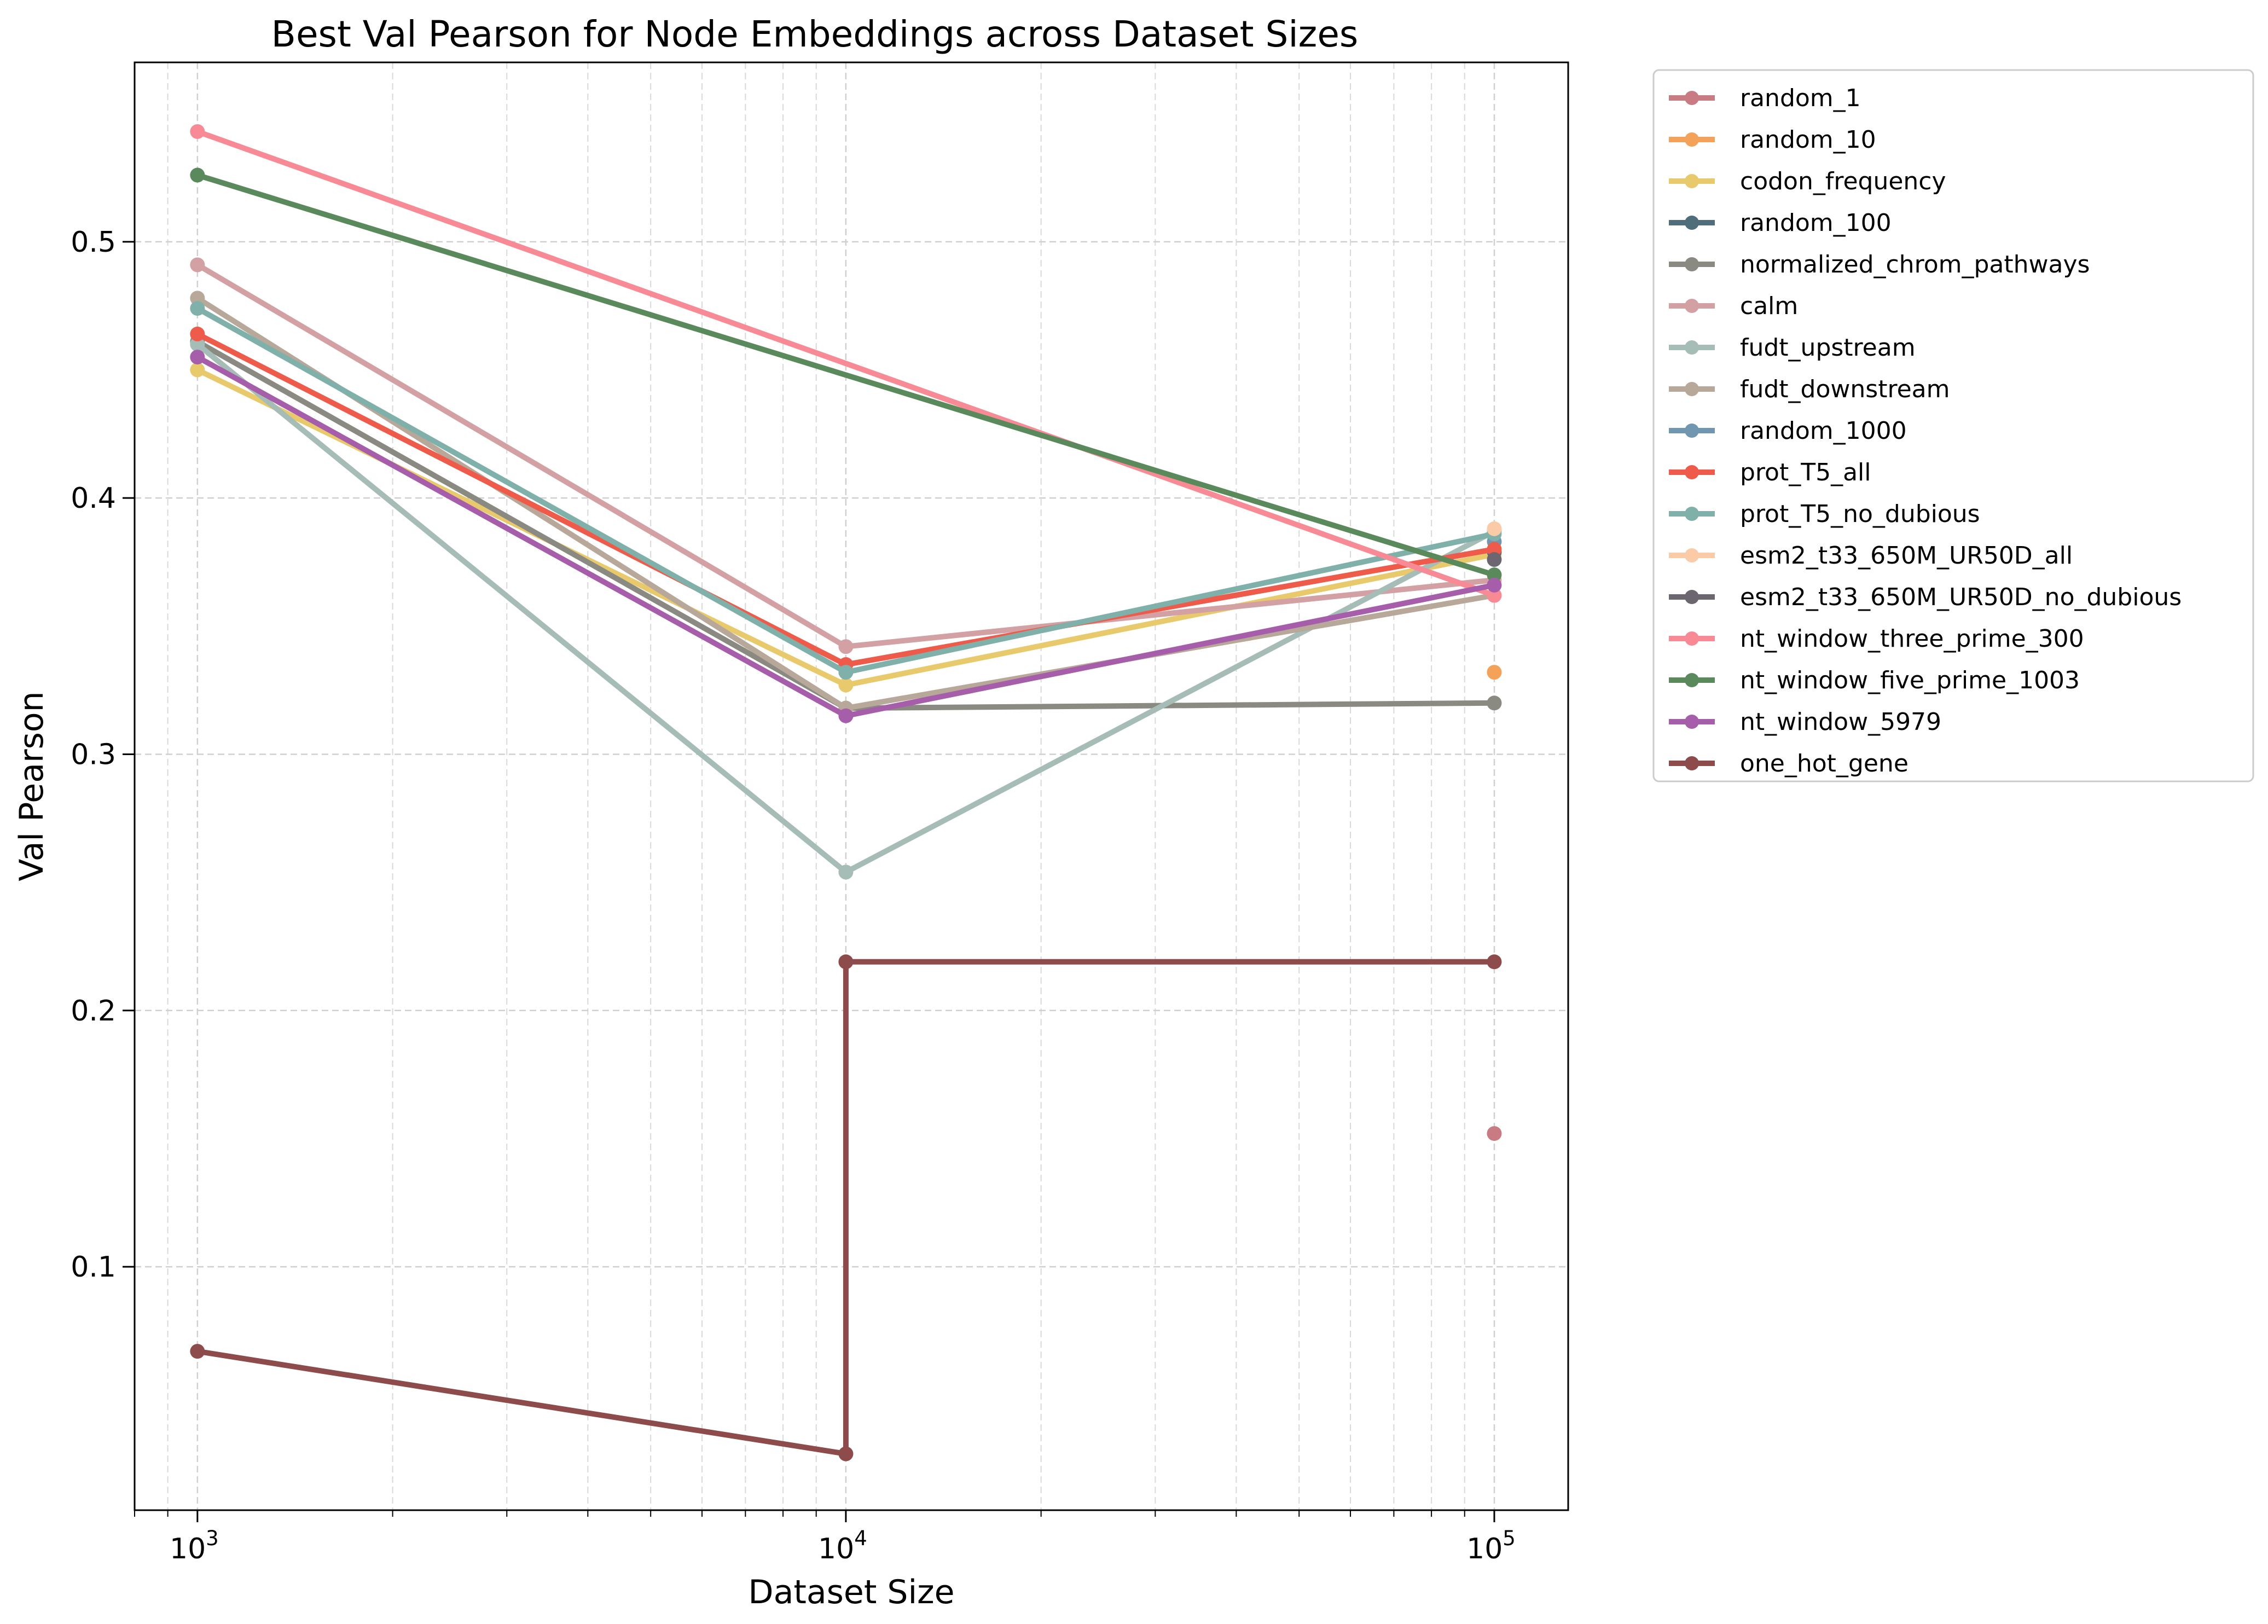 The image size is (2268, 1624). Describe the element at coordinates (1824, 431) in the screenshot. I see `legend-label: random_1000` at that location.